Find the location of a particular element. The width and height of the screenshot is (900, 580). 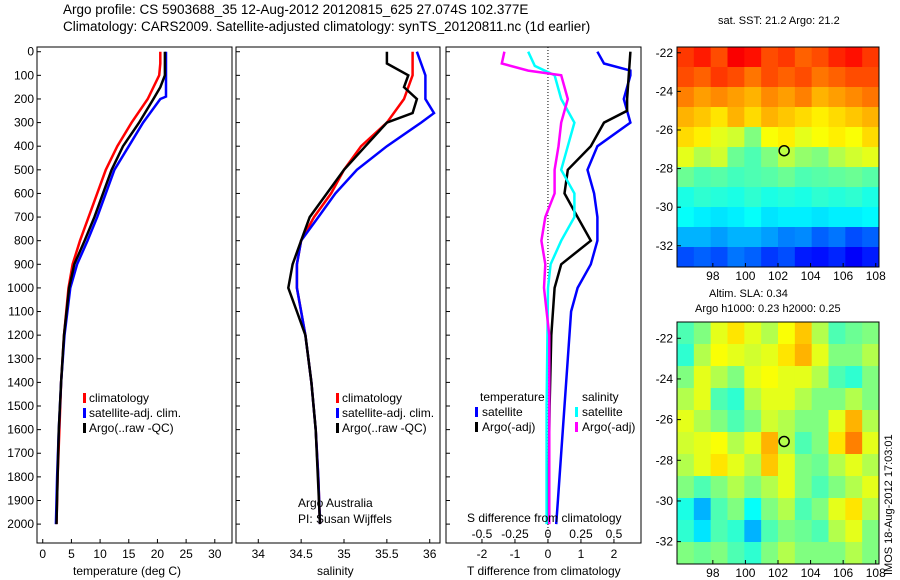

s-tick-label: 0.25 is located at coordinates (581, 534).